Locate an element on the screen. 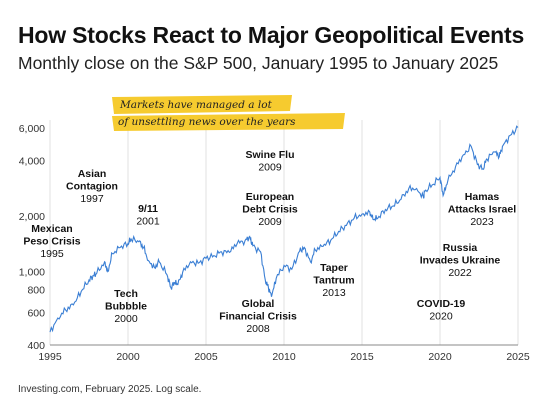 The height and width of the screenshot is (403, 540). event-name-line: 9/11 is located at coordinates (148, 209).